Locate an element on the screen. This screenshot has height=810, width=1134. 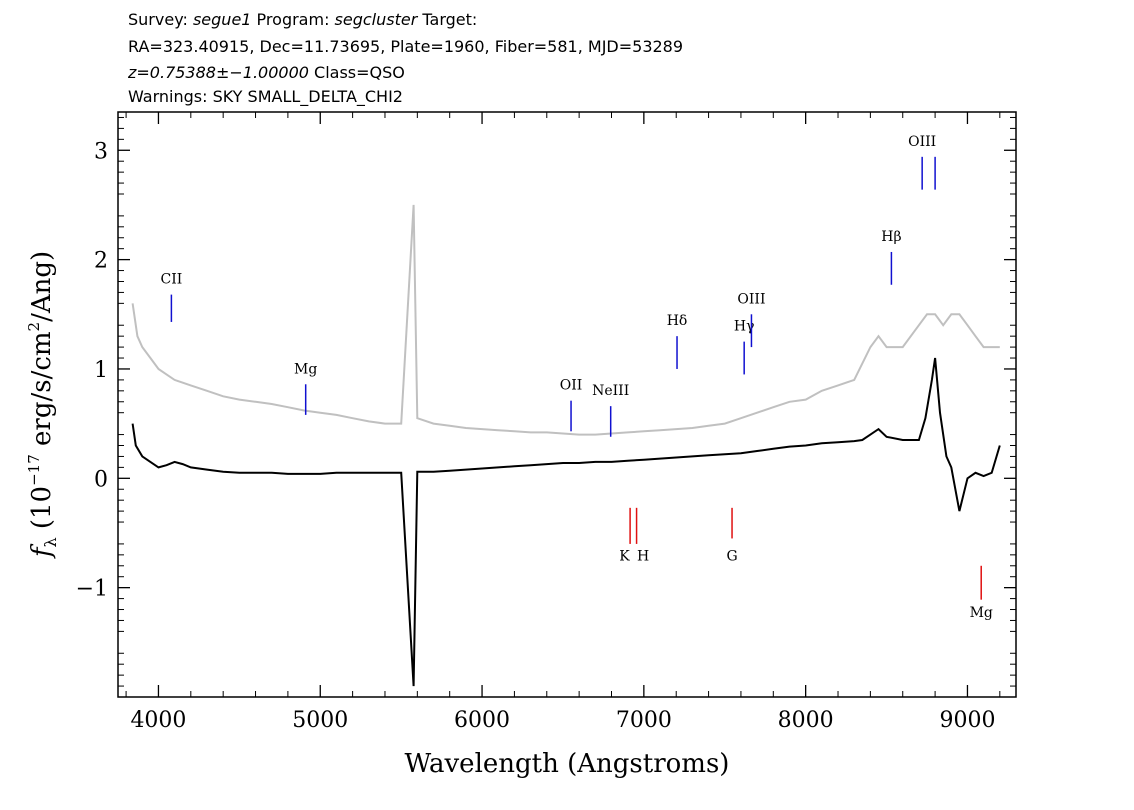
redshift-value: z=0.75388±−1.00000 is located at coordinates (218, 72).